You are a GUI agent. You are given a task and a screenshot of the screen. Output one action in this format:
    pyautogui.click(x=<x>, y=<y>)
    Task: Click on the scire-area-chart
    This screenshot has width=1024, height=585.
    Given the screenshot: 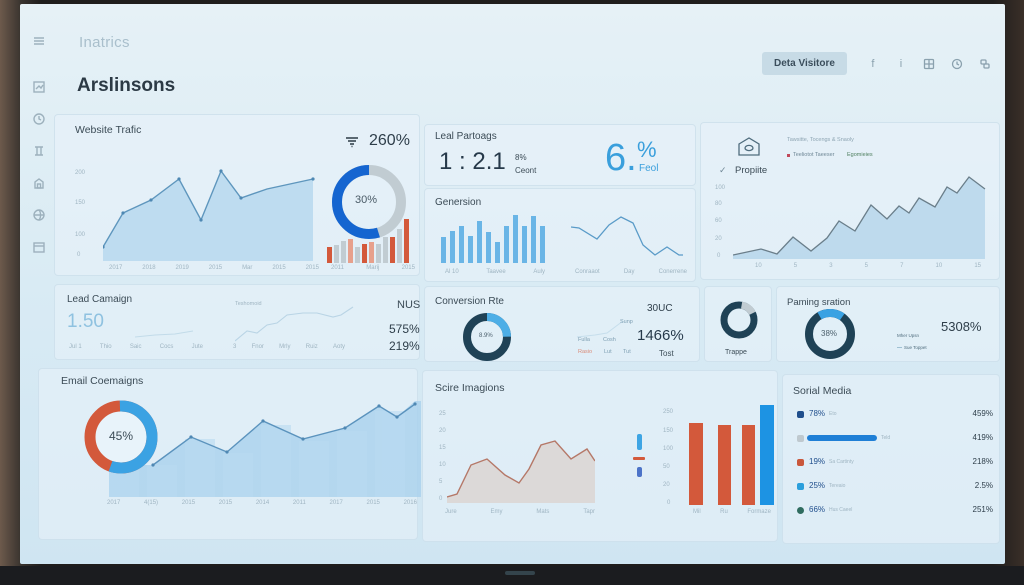 What is the action you would take?
    pyautogui.click(x=521, y=471)
    